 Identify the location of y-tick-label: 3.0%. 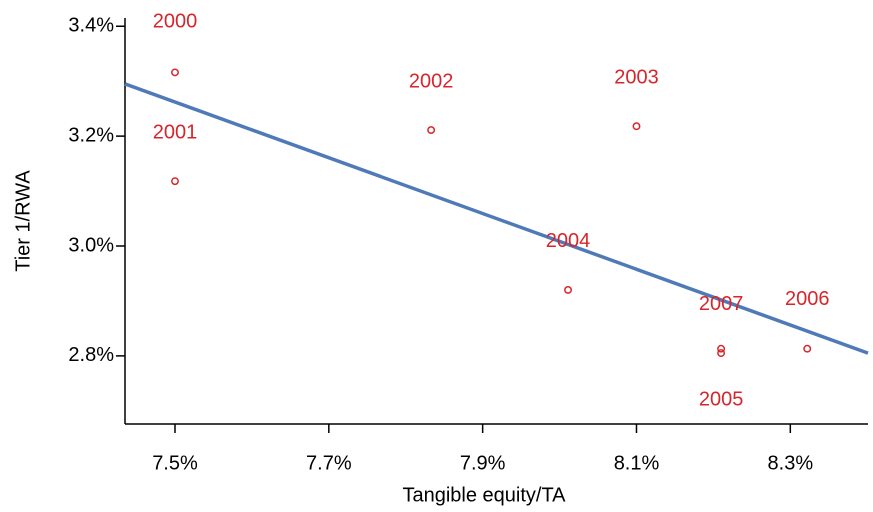
(91, 245).